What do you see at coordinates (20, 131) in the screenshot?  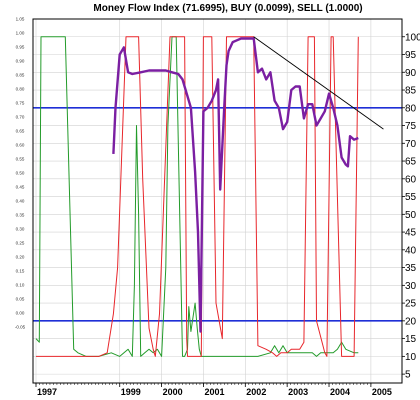 I see `left-tick-label: 0.65` at bounding box center [20, 131].